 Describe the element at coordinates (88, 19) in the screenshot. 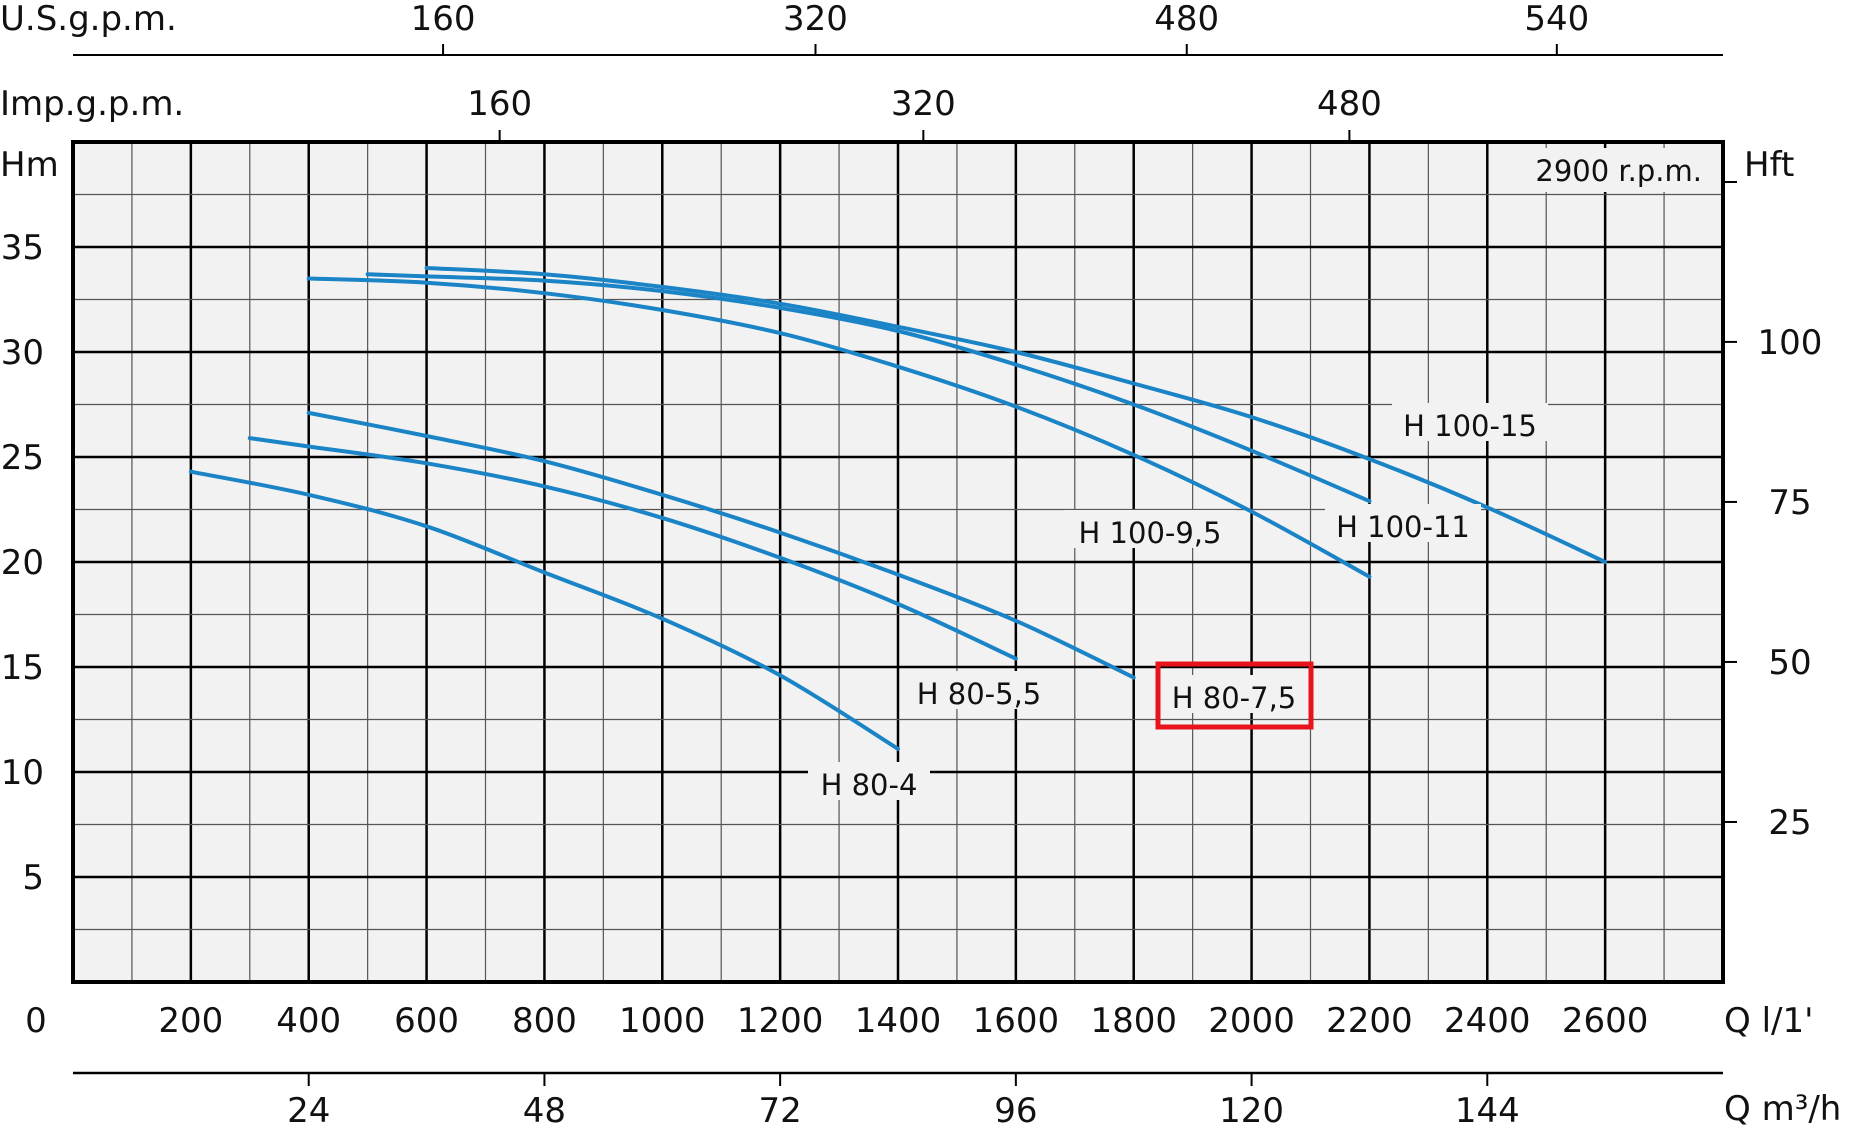

I see `usgpm-axis-title: U.S.g.p.m.` at that location.